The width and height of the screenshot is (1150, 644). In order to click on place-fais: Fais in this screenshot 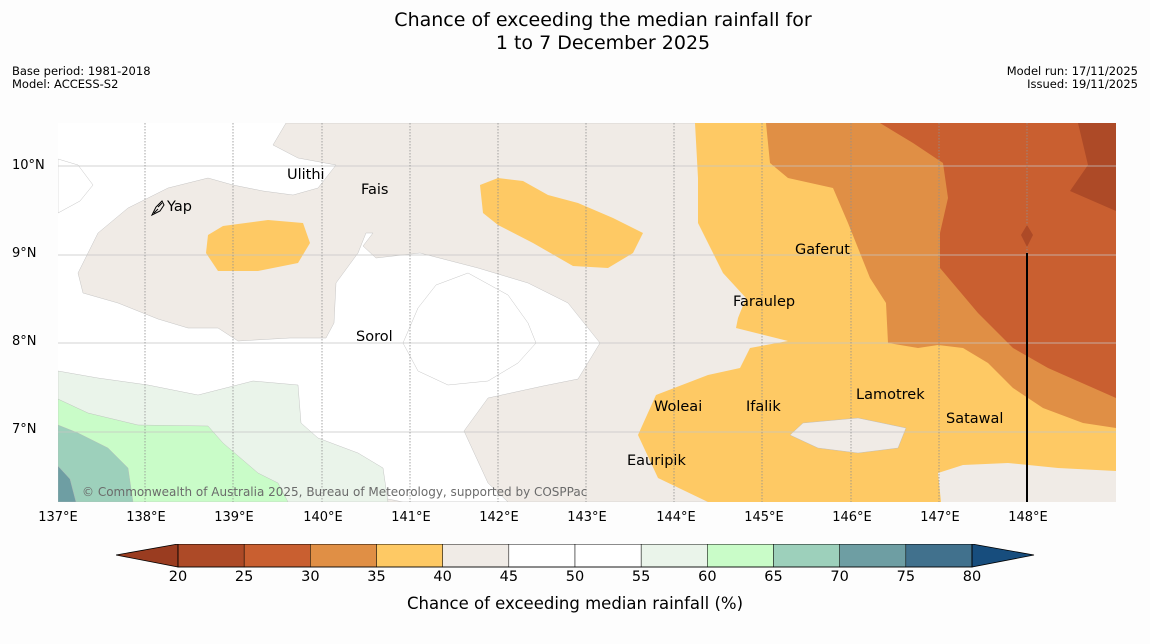, I will do `click(375, 190)`.